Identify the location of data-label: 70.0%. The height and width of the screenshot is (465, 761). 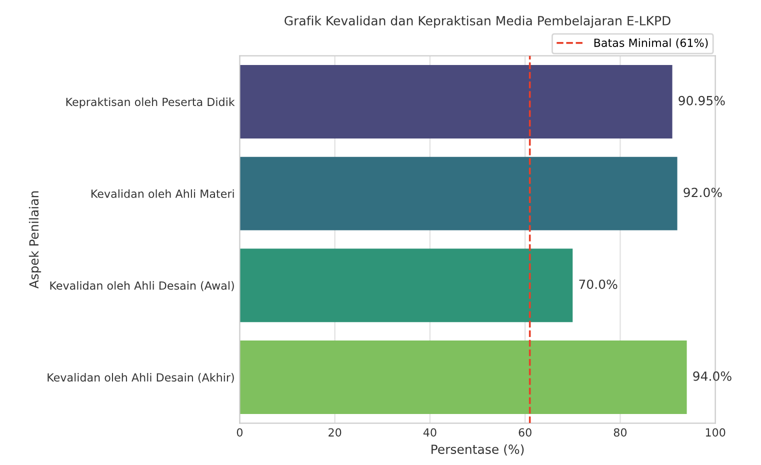
(598, 285).